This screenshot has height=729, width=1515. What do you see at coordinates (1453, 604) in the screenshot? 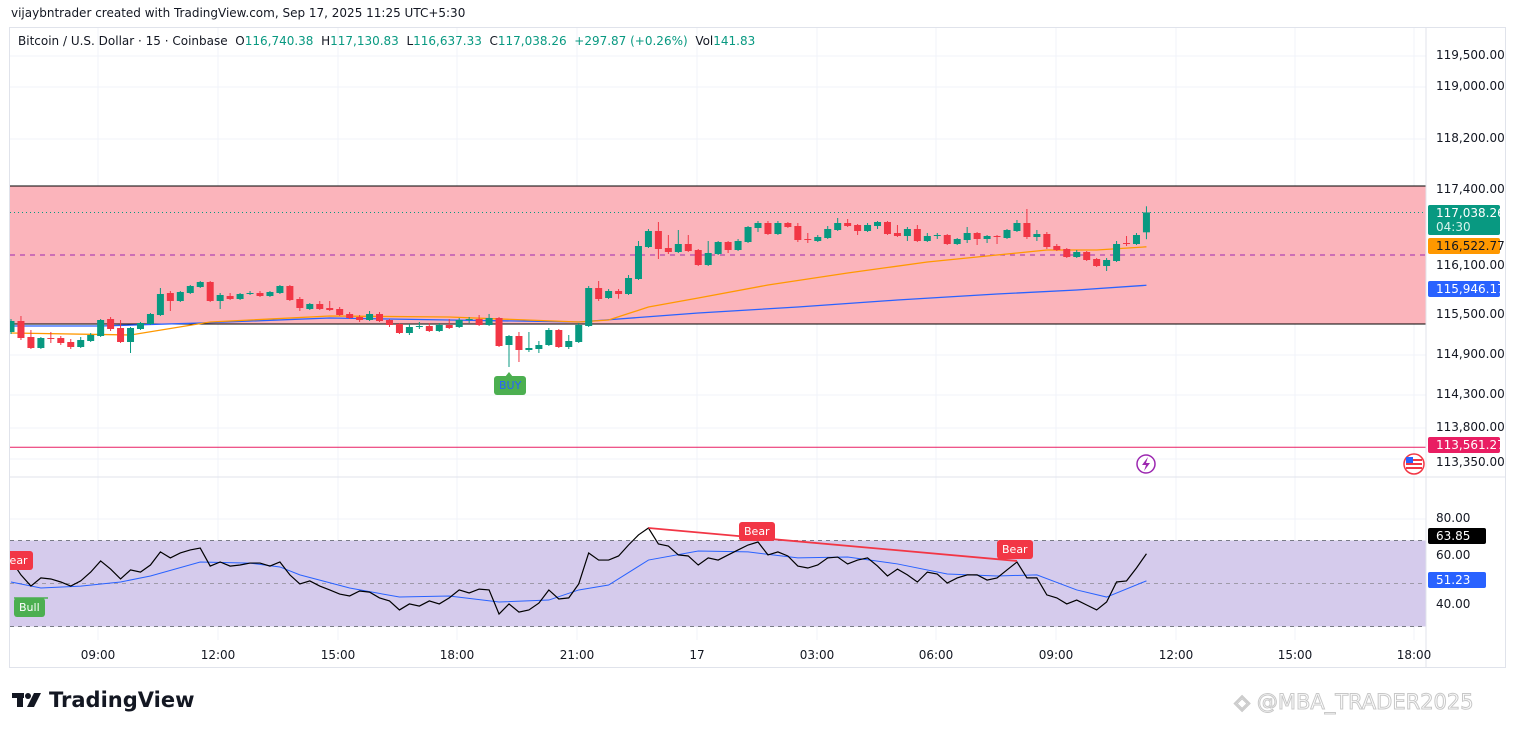
I see `rsi-tick-label: 40.00` at bounding box center [1453, 604].